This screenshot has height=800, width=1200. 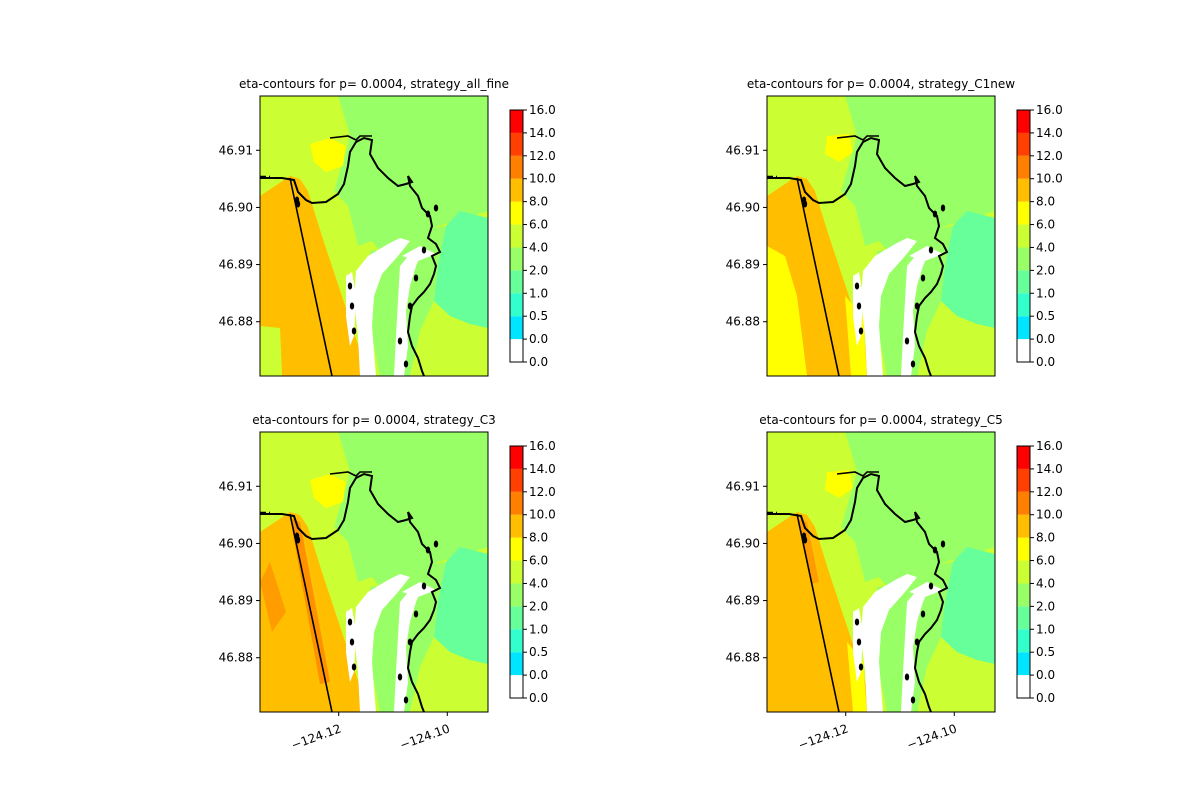 What do you see at coordinates (880, 420) in the screenshot?
I see `panel-title: eta-contours for p= 0.0004, strategy_C5` at bounding box center [880, 420].